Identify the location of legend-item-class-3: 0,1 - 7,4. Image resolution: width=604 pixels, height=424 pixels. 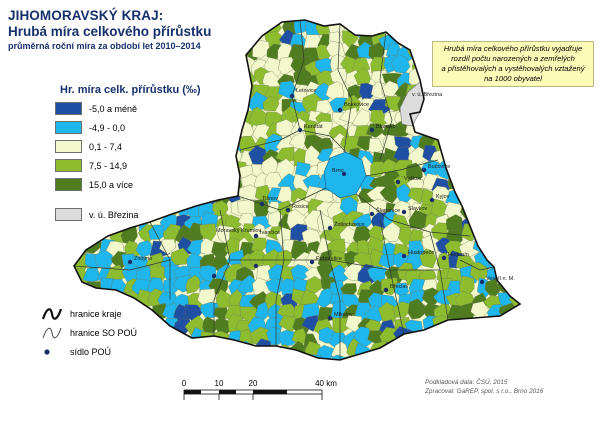
(88, 146).